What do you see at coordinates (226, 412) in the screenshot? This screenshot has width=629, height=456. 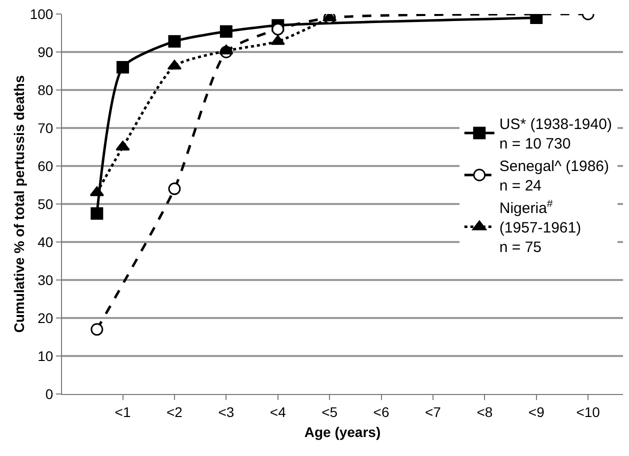 I see `x-tick-label: <3` at bounding box center [226, 412].